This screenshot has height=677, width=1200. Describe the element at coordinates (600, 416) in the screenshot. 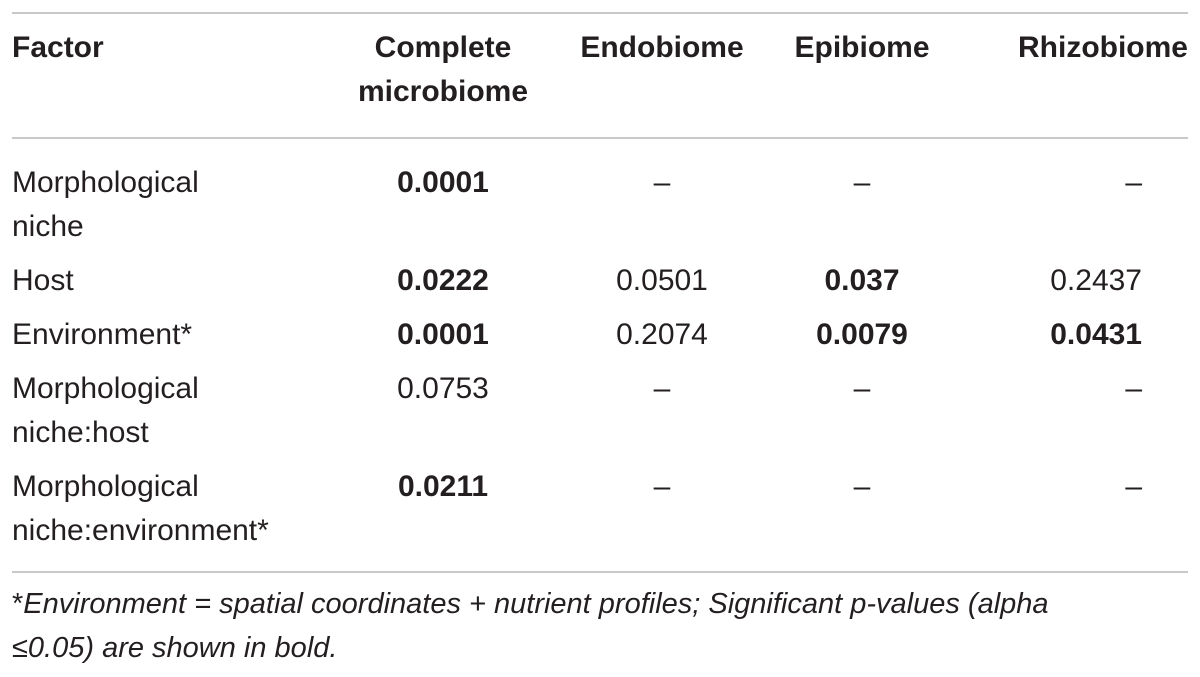

I see `table-row: Morphological niche:host 0.0753 – – –` at that location.